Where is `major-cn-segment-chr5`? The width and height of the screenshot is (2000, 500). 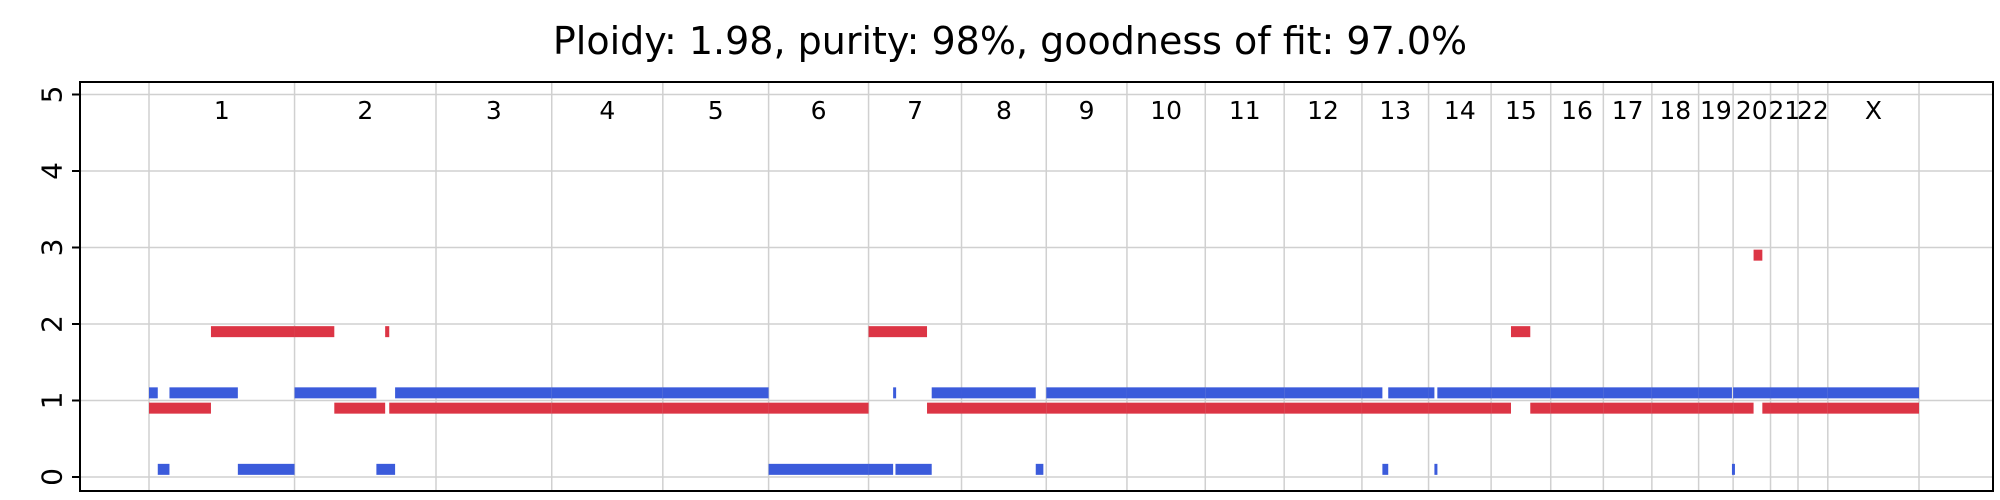
major-cn-segment-chr5 is located at coordinates (715, 408).